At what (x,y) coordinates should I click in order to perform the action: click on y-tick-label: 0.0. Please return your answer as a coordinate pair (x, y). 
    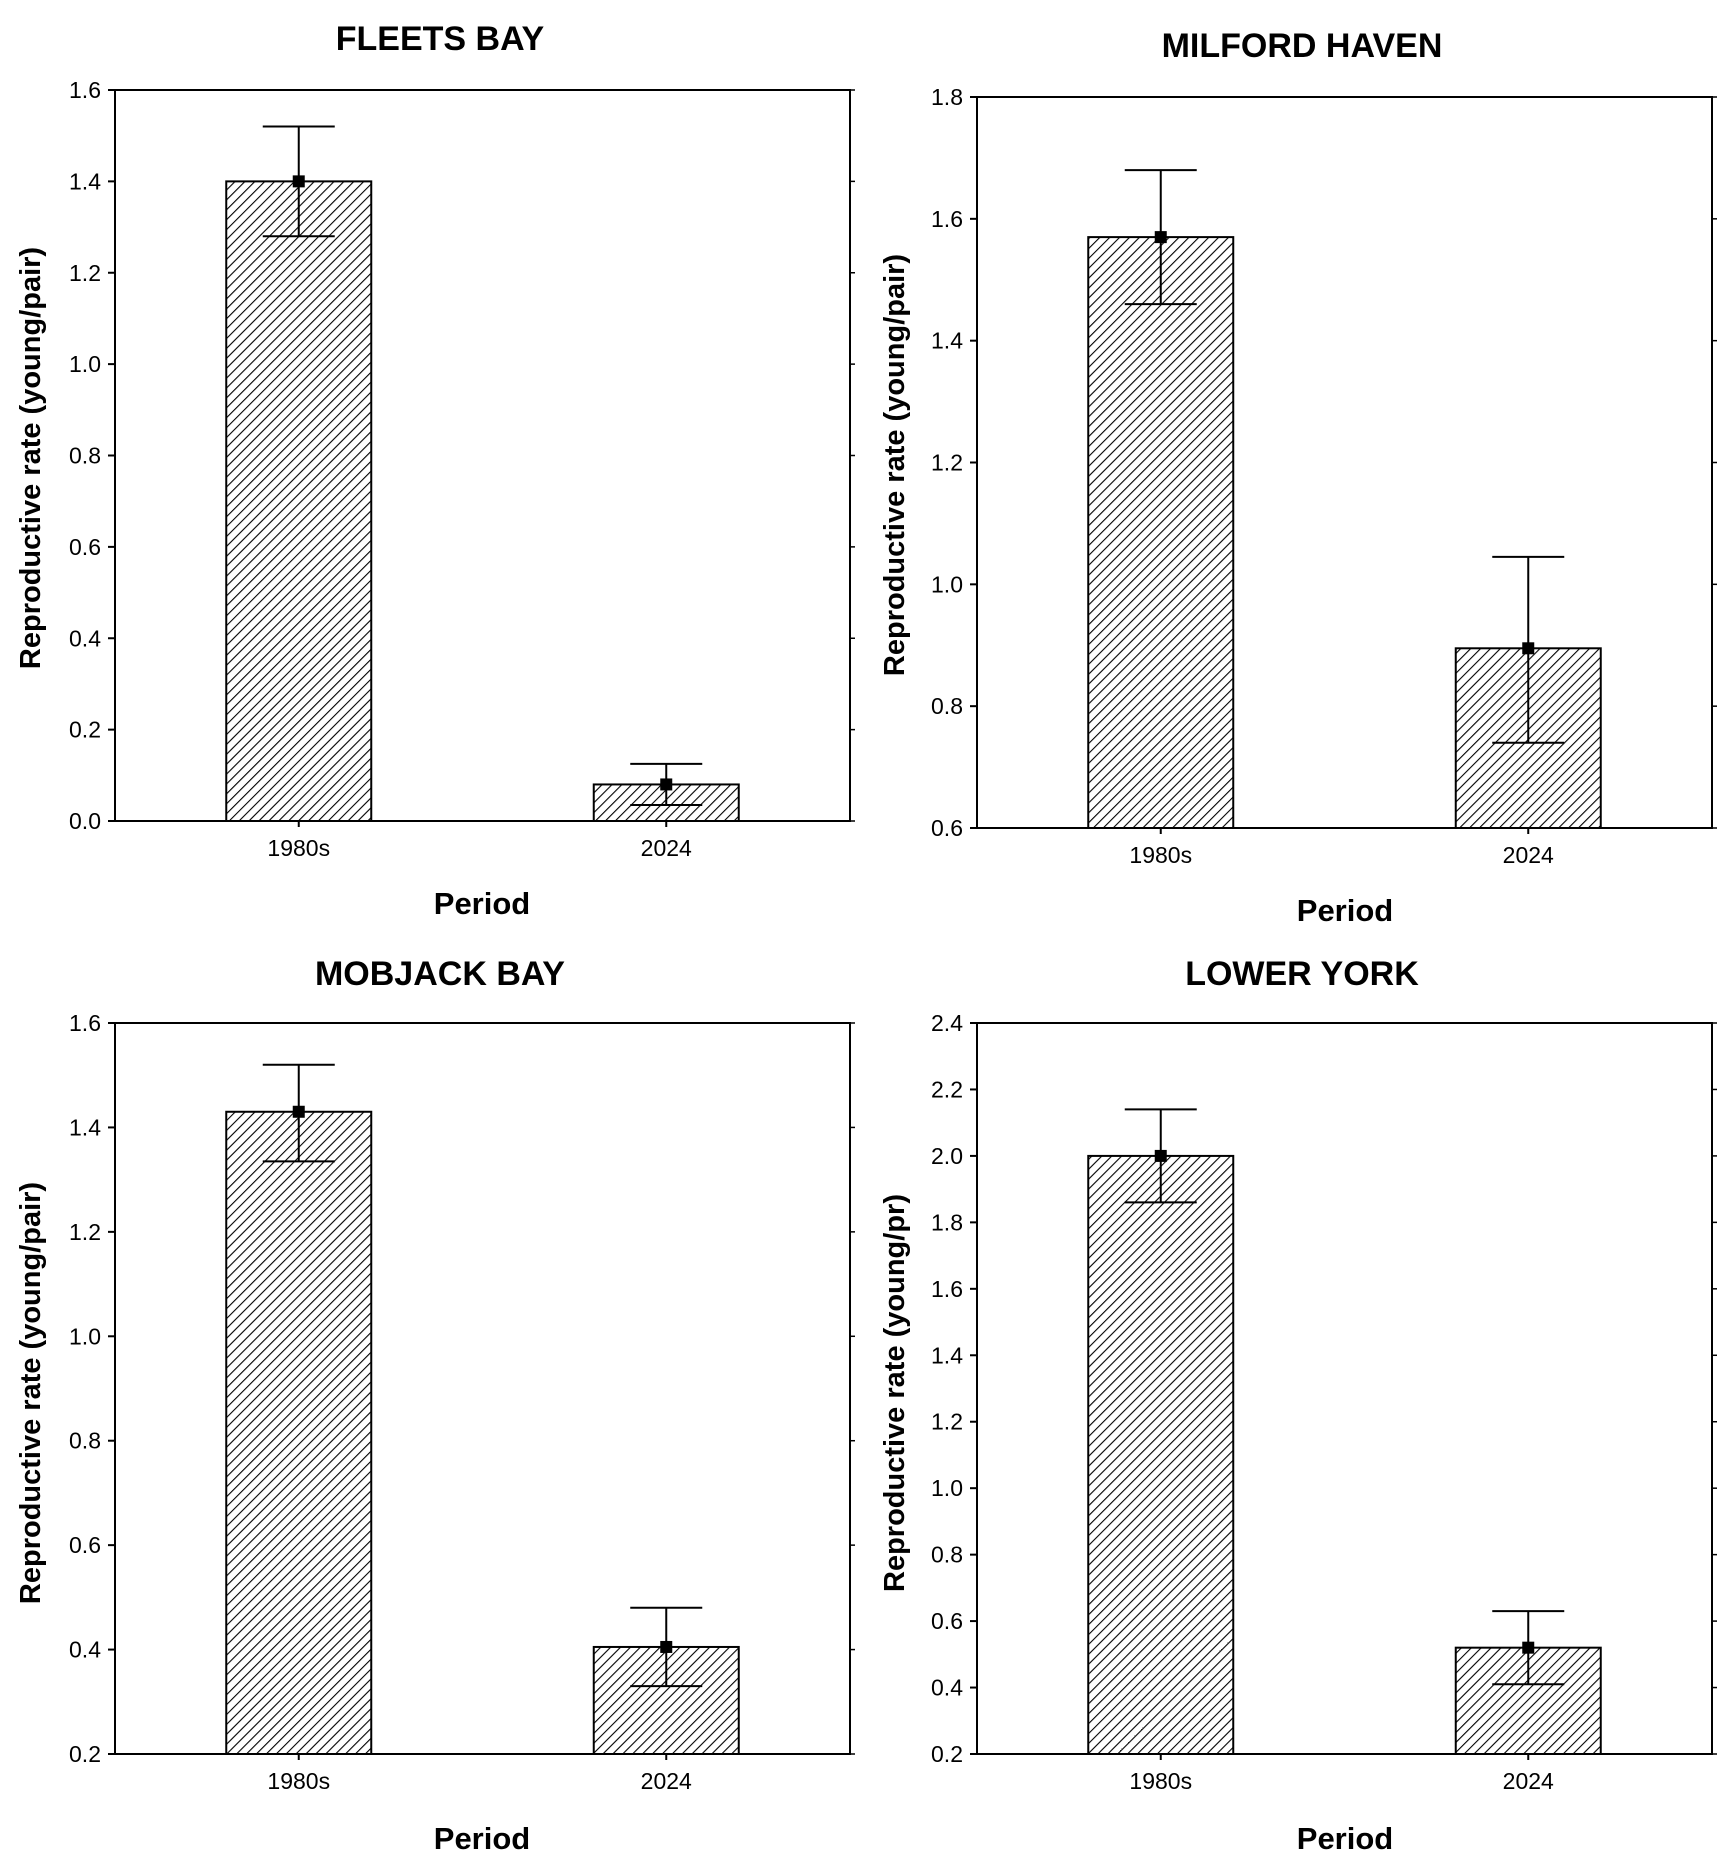
    Looking at the image, I should click on (85, 821).